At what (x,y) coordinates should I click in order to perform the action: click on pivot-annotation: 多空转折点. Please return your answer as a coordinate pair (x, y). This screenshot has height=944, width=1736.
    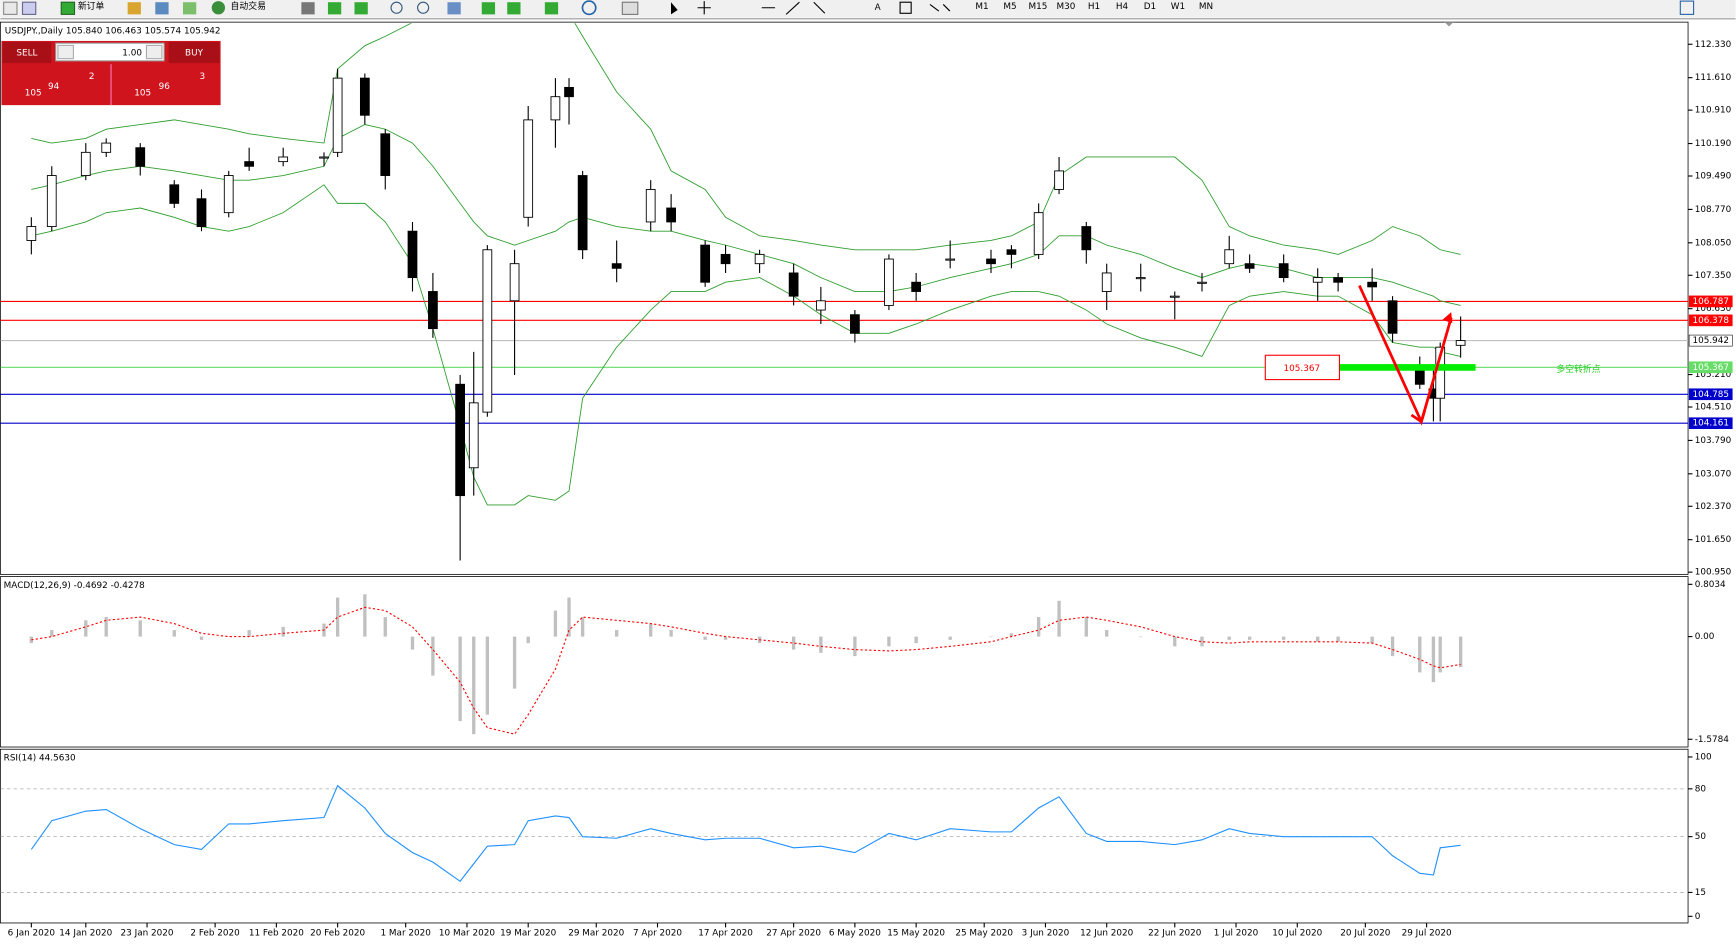
    Looking at the image, I should click on (1578, 369).